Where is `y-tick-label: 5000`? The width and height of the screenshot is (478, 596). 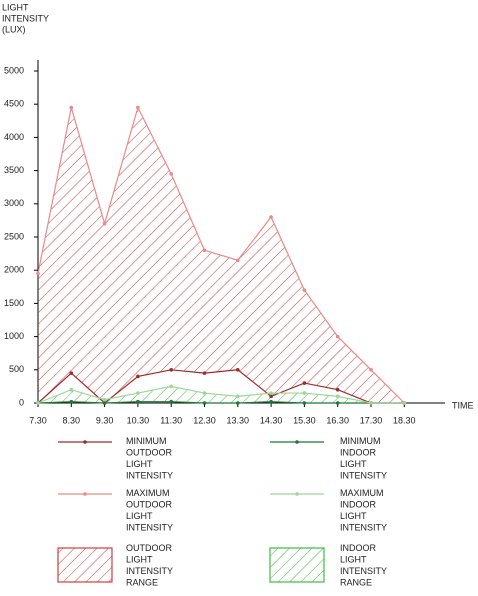
y-tick-label: 5000 is located at coordinates (14, 70).